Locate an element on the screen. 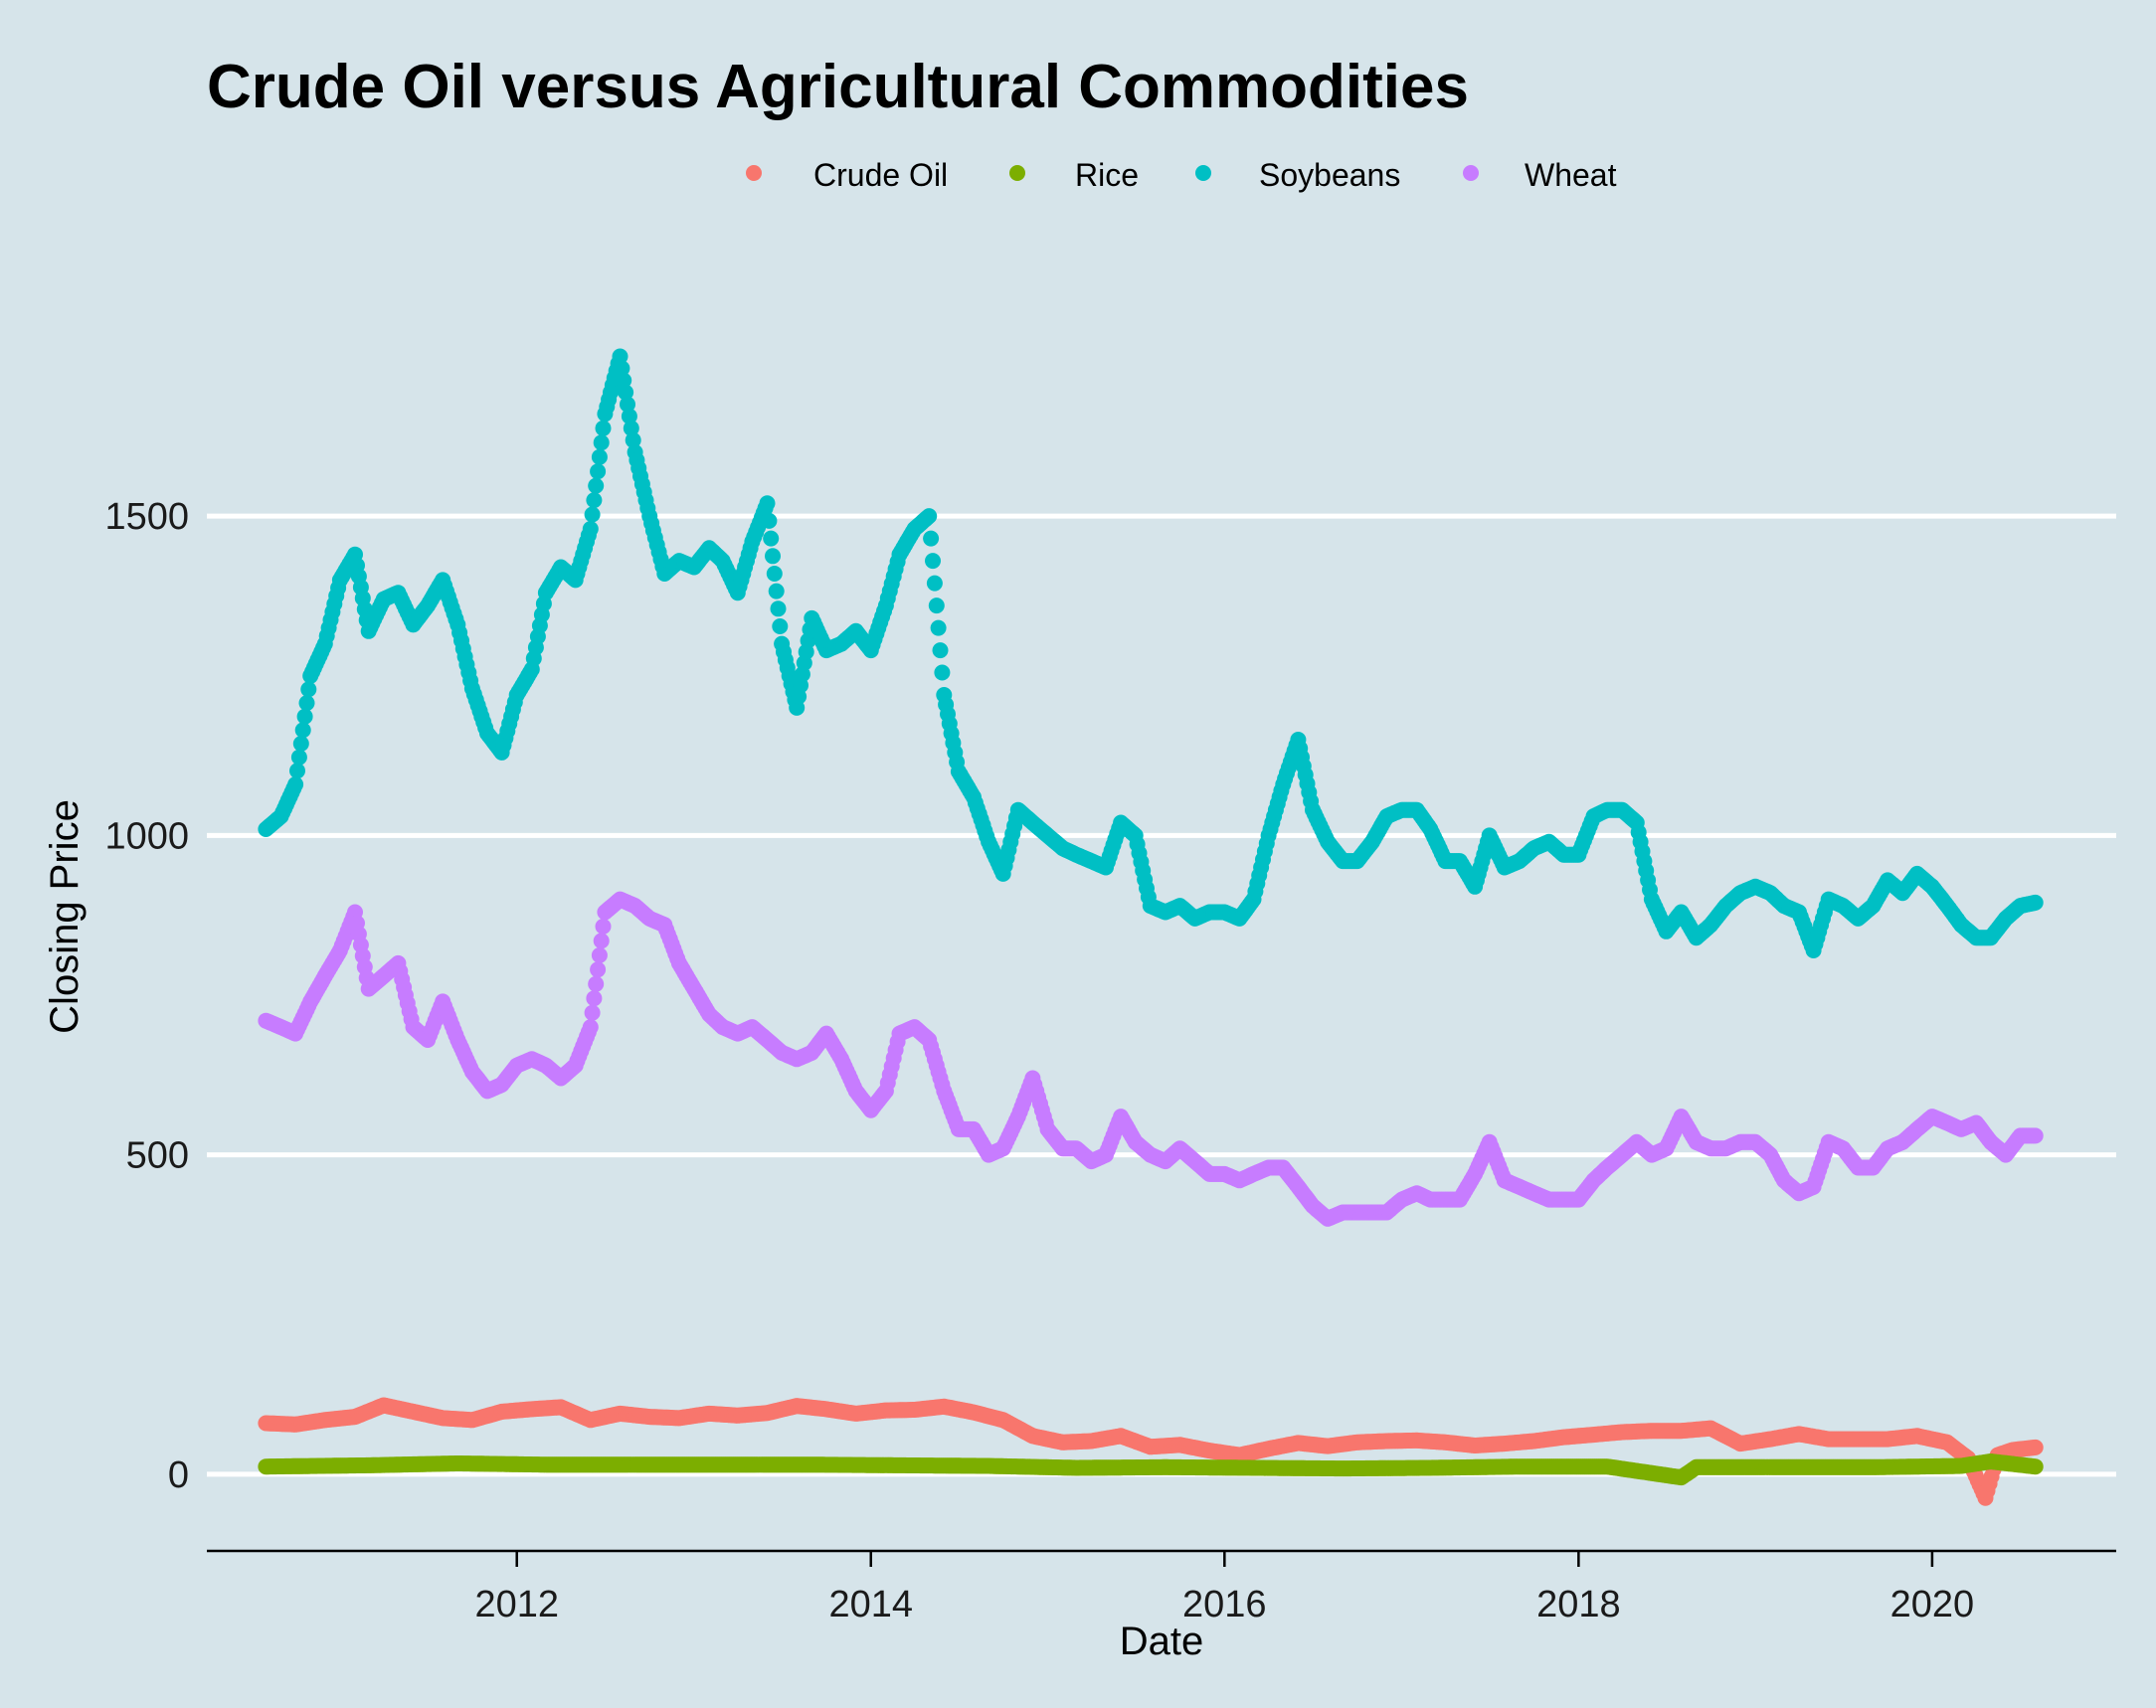 The image size is (2156, 1708). y-tick-label: 500 is located at coordinates (157, 1156).